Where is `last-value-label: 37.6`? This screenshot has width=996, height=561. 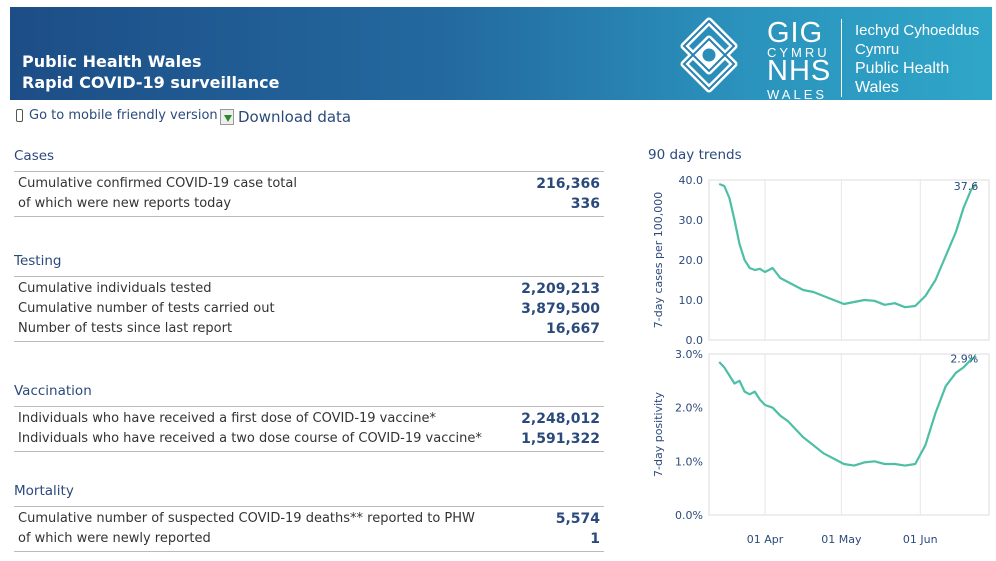 last-value-label: 37.6 is located at coordinates (966, 186).